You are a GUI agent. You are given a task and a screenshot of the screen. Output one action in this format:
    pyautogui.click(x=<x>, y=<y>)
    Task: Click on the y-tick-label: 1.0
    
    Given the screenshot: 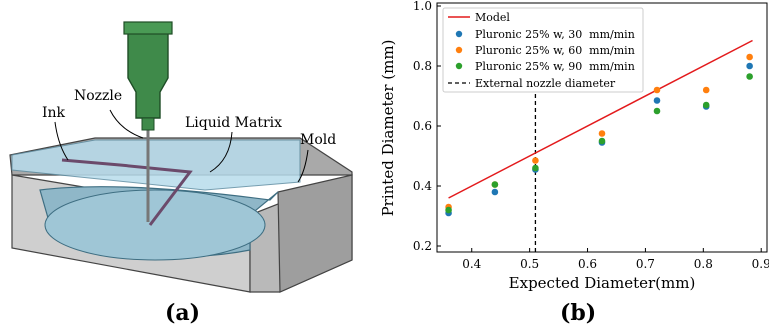 What is the action you would take?
    pyautogui.click(x=422, y=6)
    